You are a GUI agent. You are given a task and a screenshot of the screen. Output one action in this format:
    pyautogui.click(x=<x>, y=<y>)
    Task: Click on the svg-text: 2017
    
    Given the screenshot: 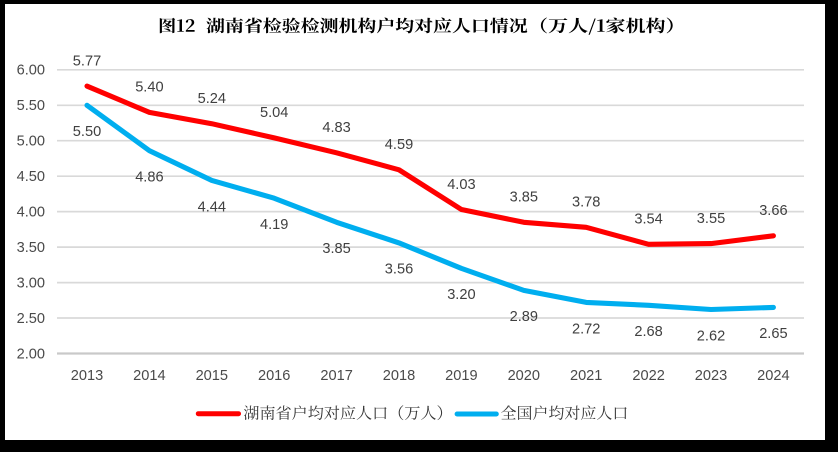 What is the action you would take?
    pyautogui.click(x=336, y=376)
    